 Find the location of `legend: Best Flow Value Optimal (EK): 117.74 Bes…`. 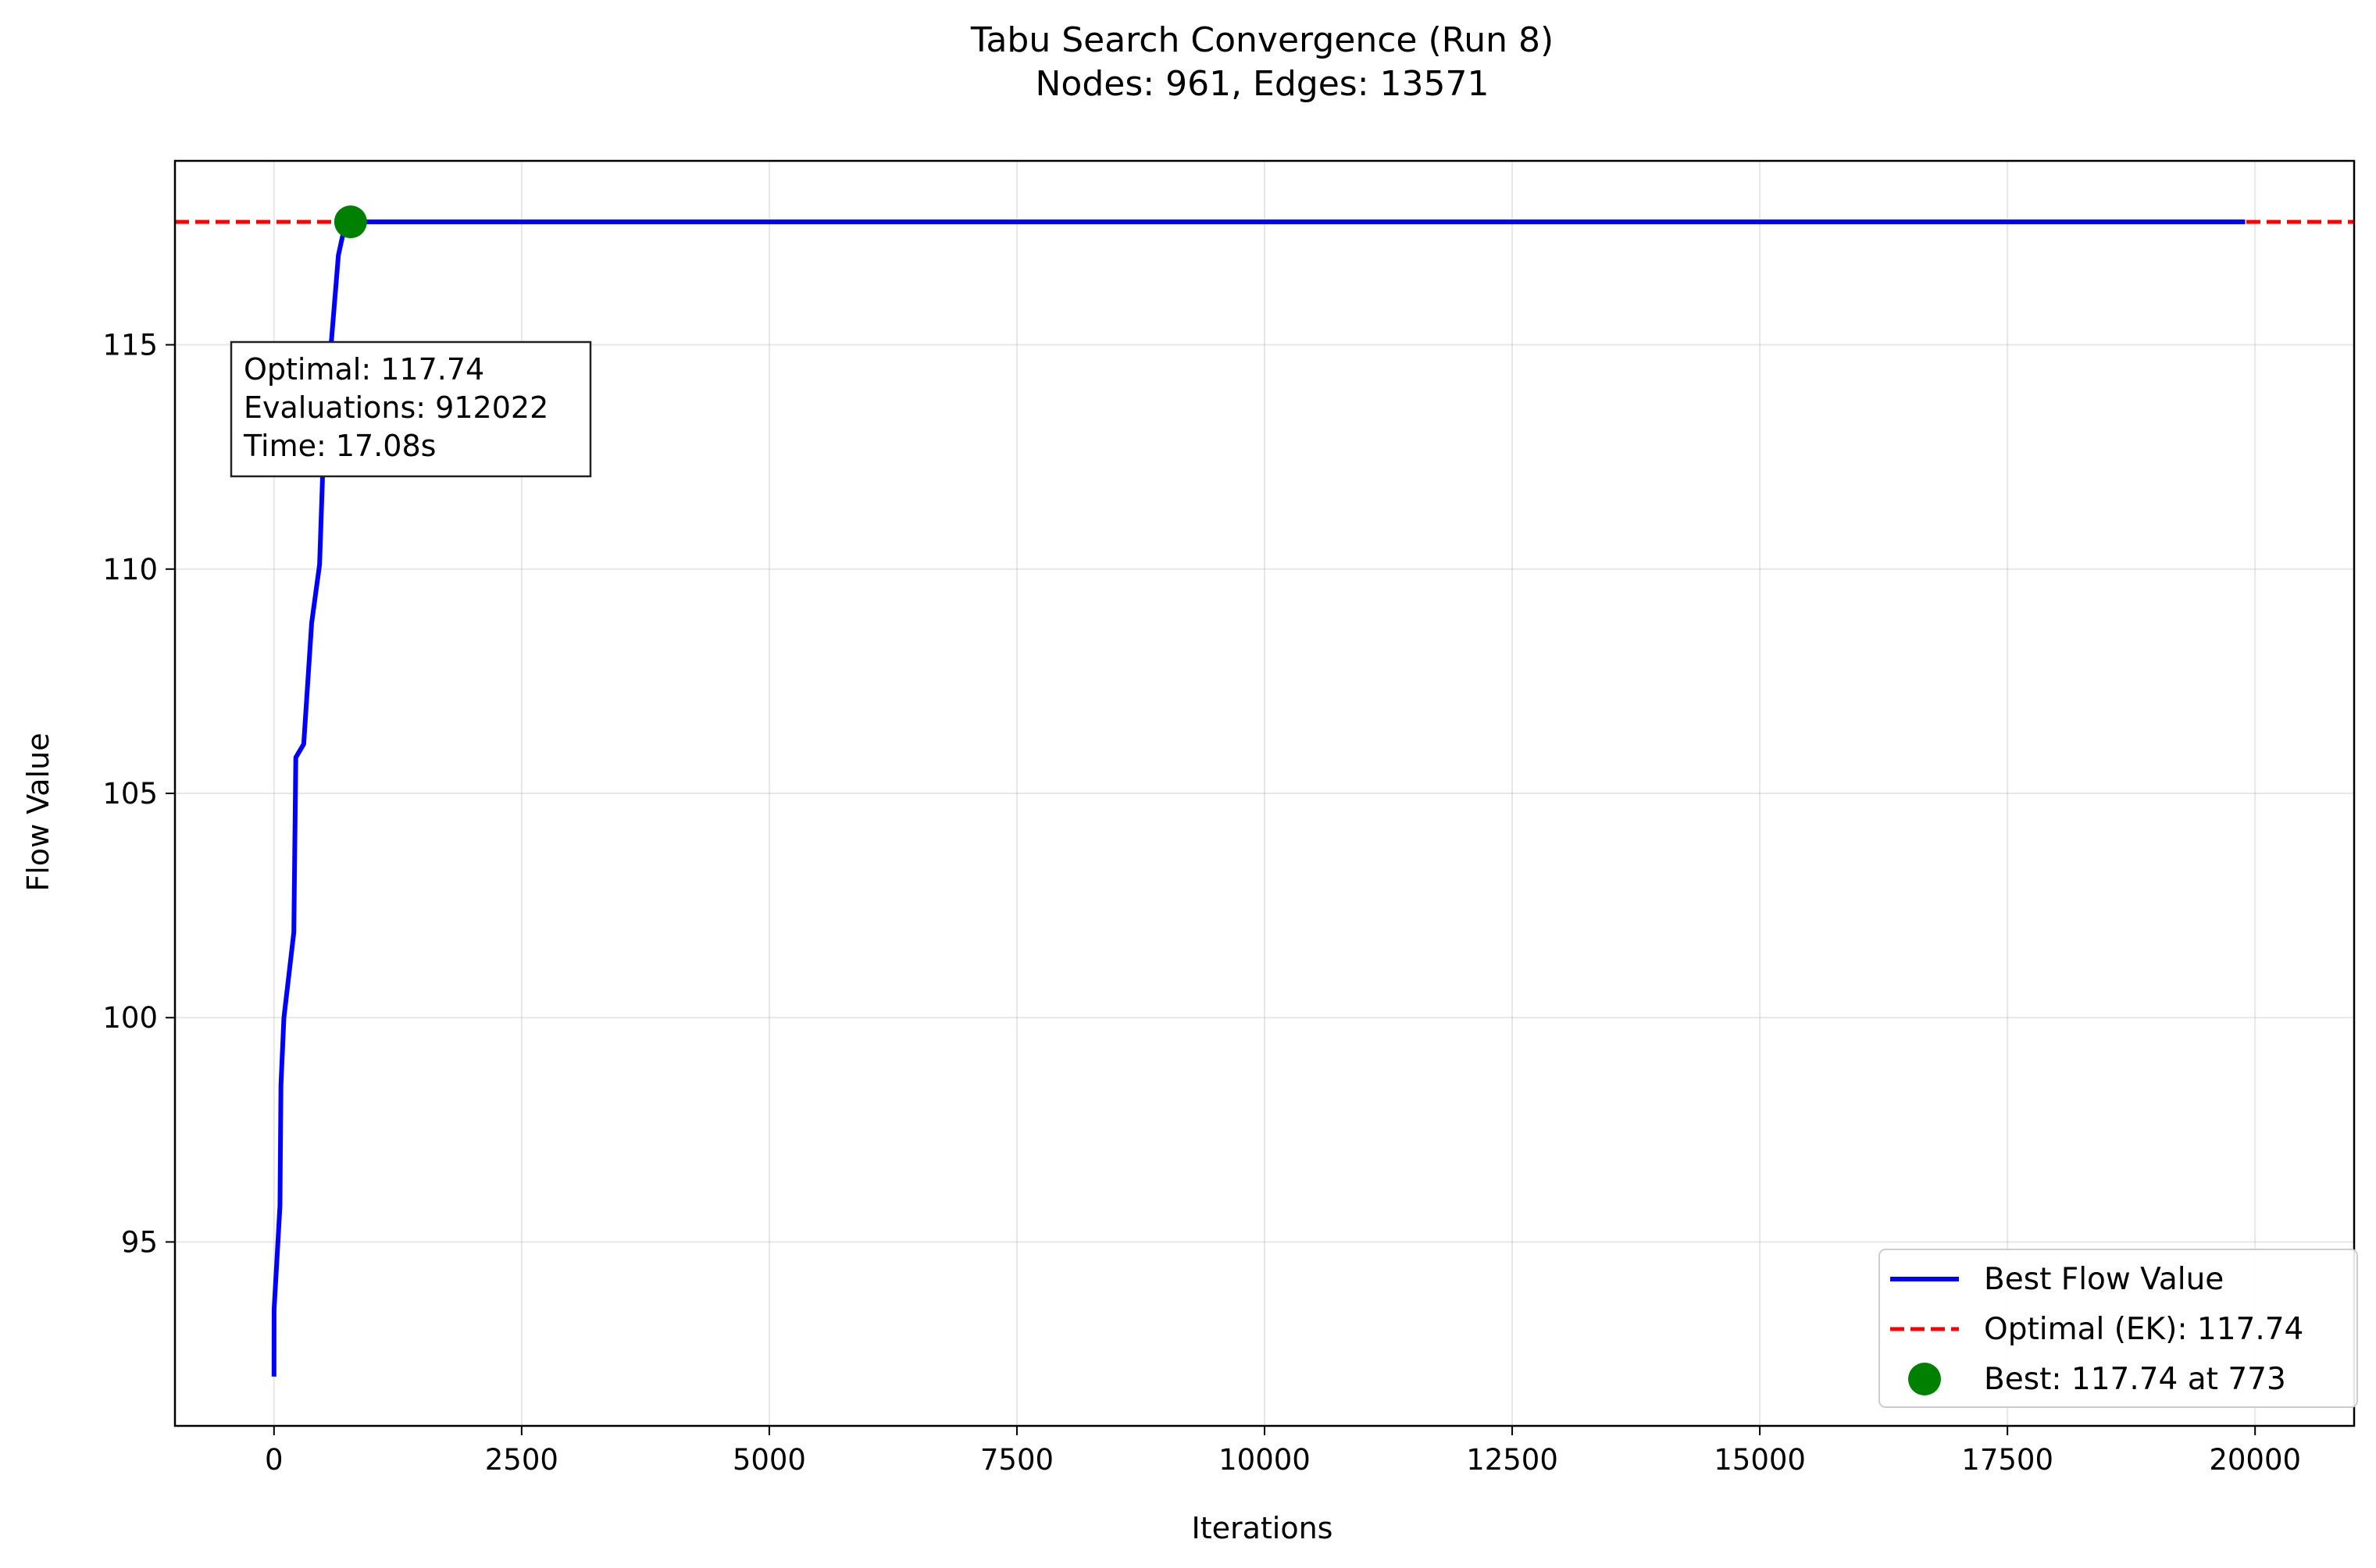

legend: Best Flow Value Optimal (EK): 117.74 Bes… is located at coordinates (2118, 1328).